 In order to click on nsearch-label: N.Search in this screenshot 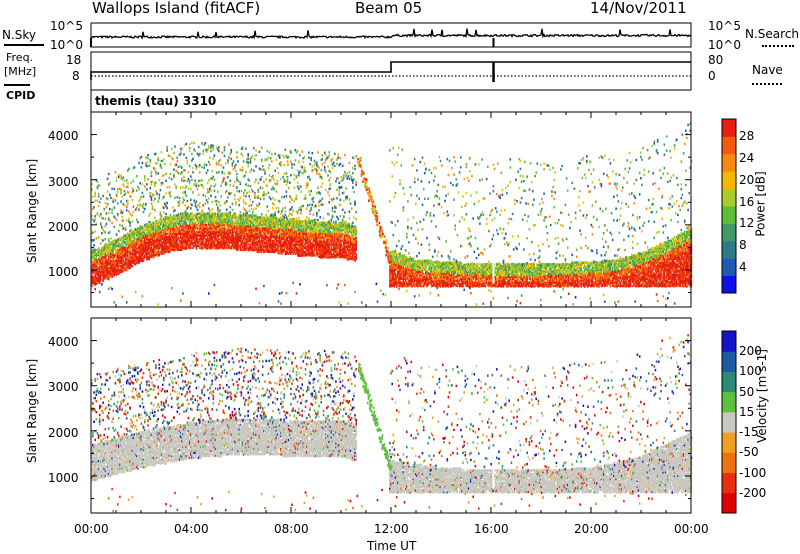, I will do `click(772, 34)`.